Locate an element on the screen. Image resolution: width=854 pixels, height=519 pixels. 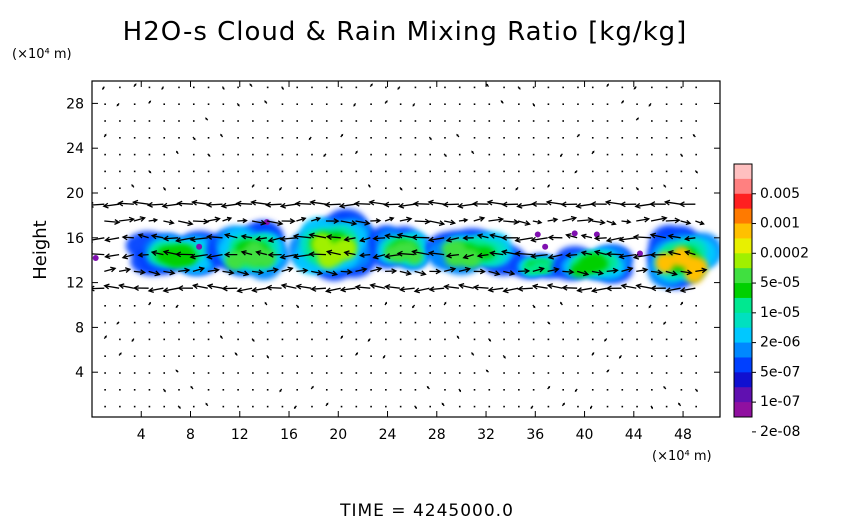
cloud-speck is located at coordinates (95, 257).